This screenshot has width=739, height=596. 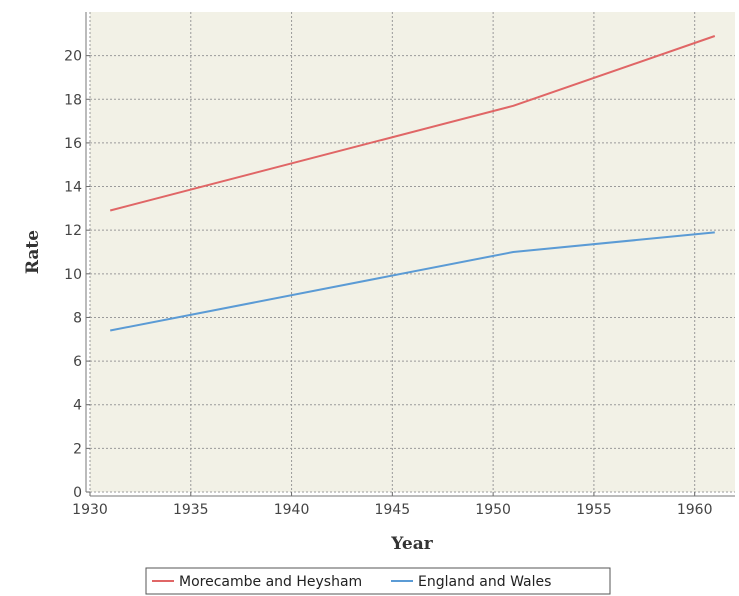 What do you see at coordinates (77, 362) in the screenshot?
I see `y-tick-label: 6` at bounding box center [77, 362].